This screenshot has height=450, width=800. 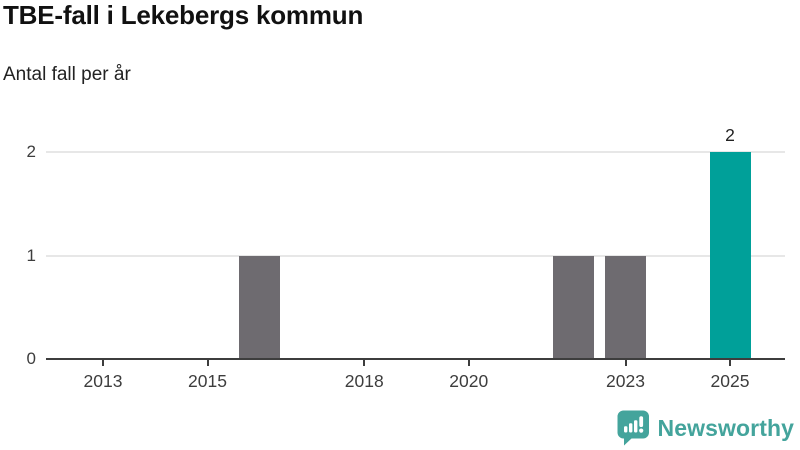 I want to click on x-axis-line, so click(x=415, y=359).